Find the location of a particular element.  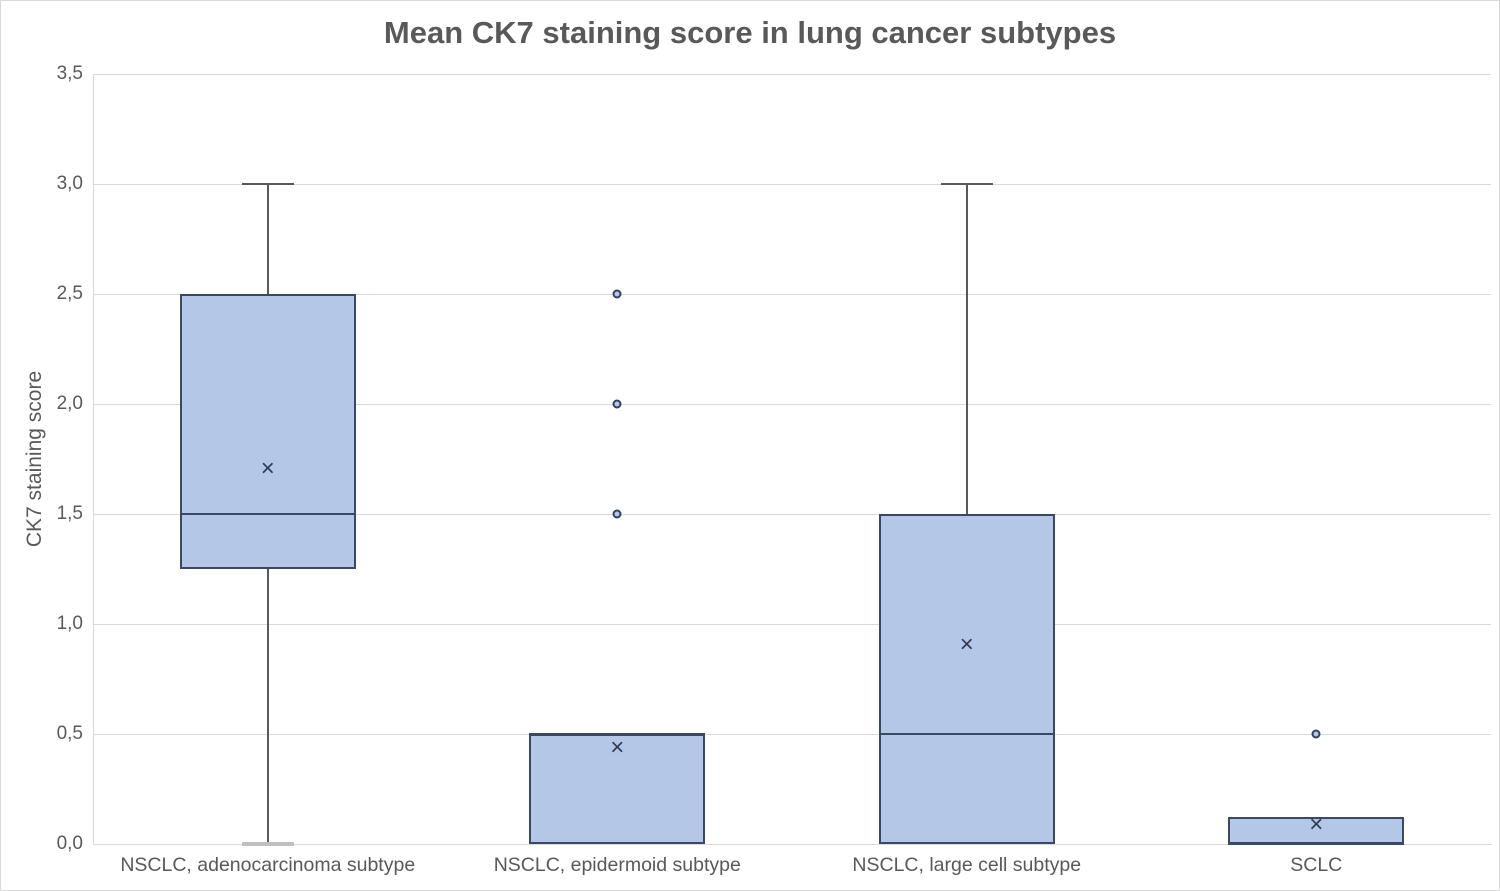

y-tick-label: 3,5 is located at coordinates (69, 73).